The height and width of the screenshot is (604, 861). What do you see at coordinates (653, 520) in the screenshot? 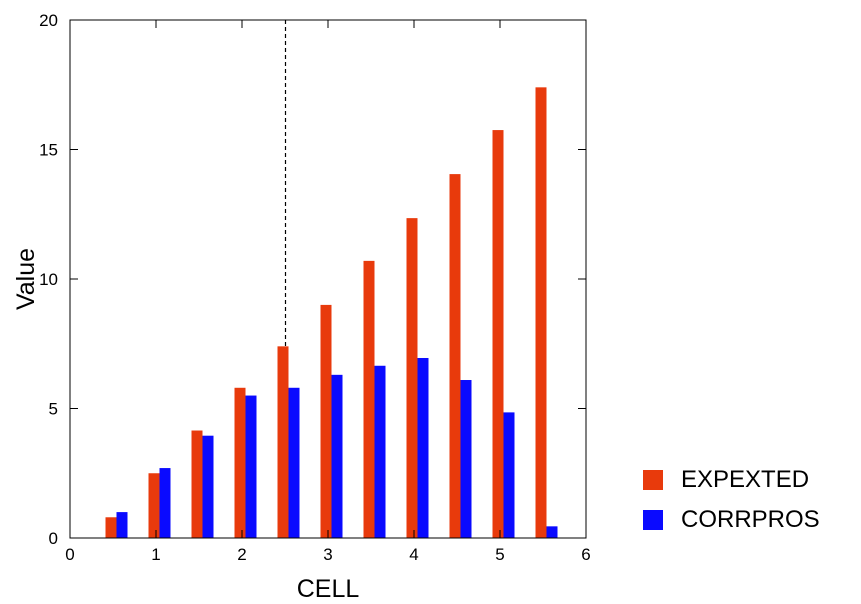
I see `legend-swatch-corrpros` at bounding box center [653, 520].